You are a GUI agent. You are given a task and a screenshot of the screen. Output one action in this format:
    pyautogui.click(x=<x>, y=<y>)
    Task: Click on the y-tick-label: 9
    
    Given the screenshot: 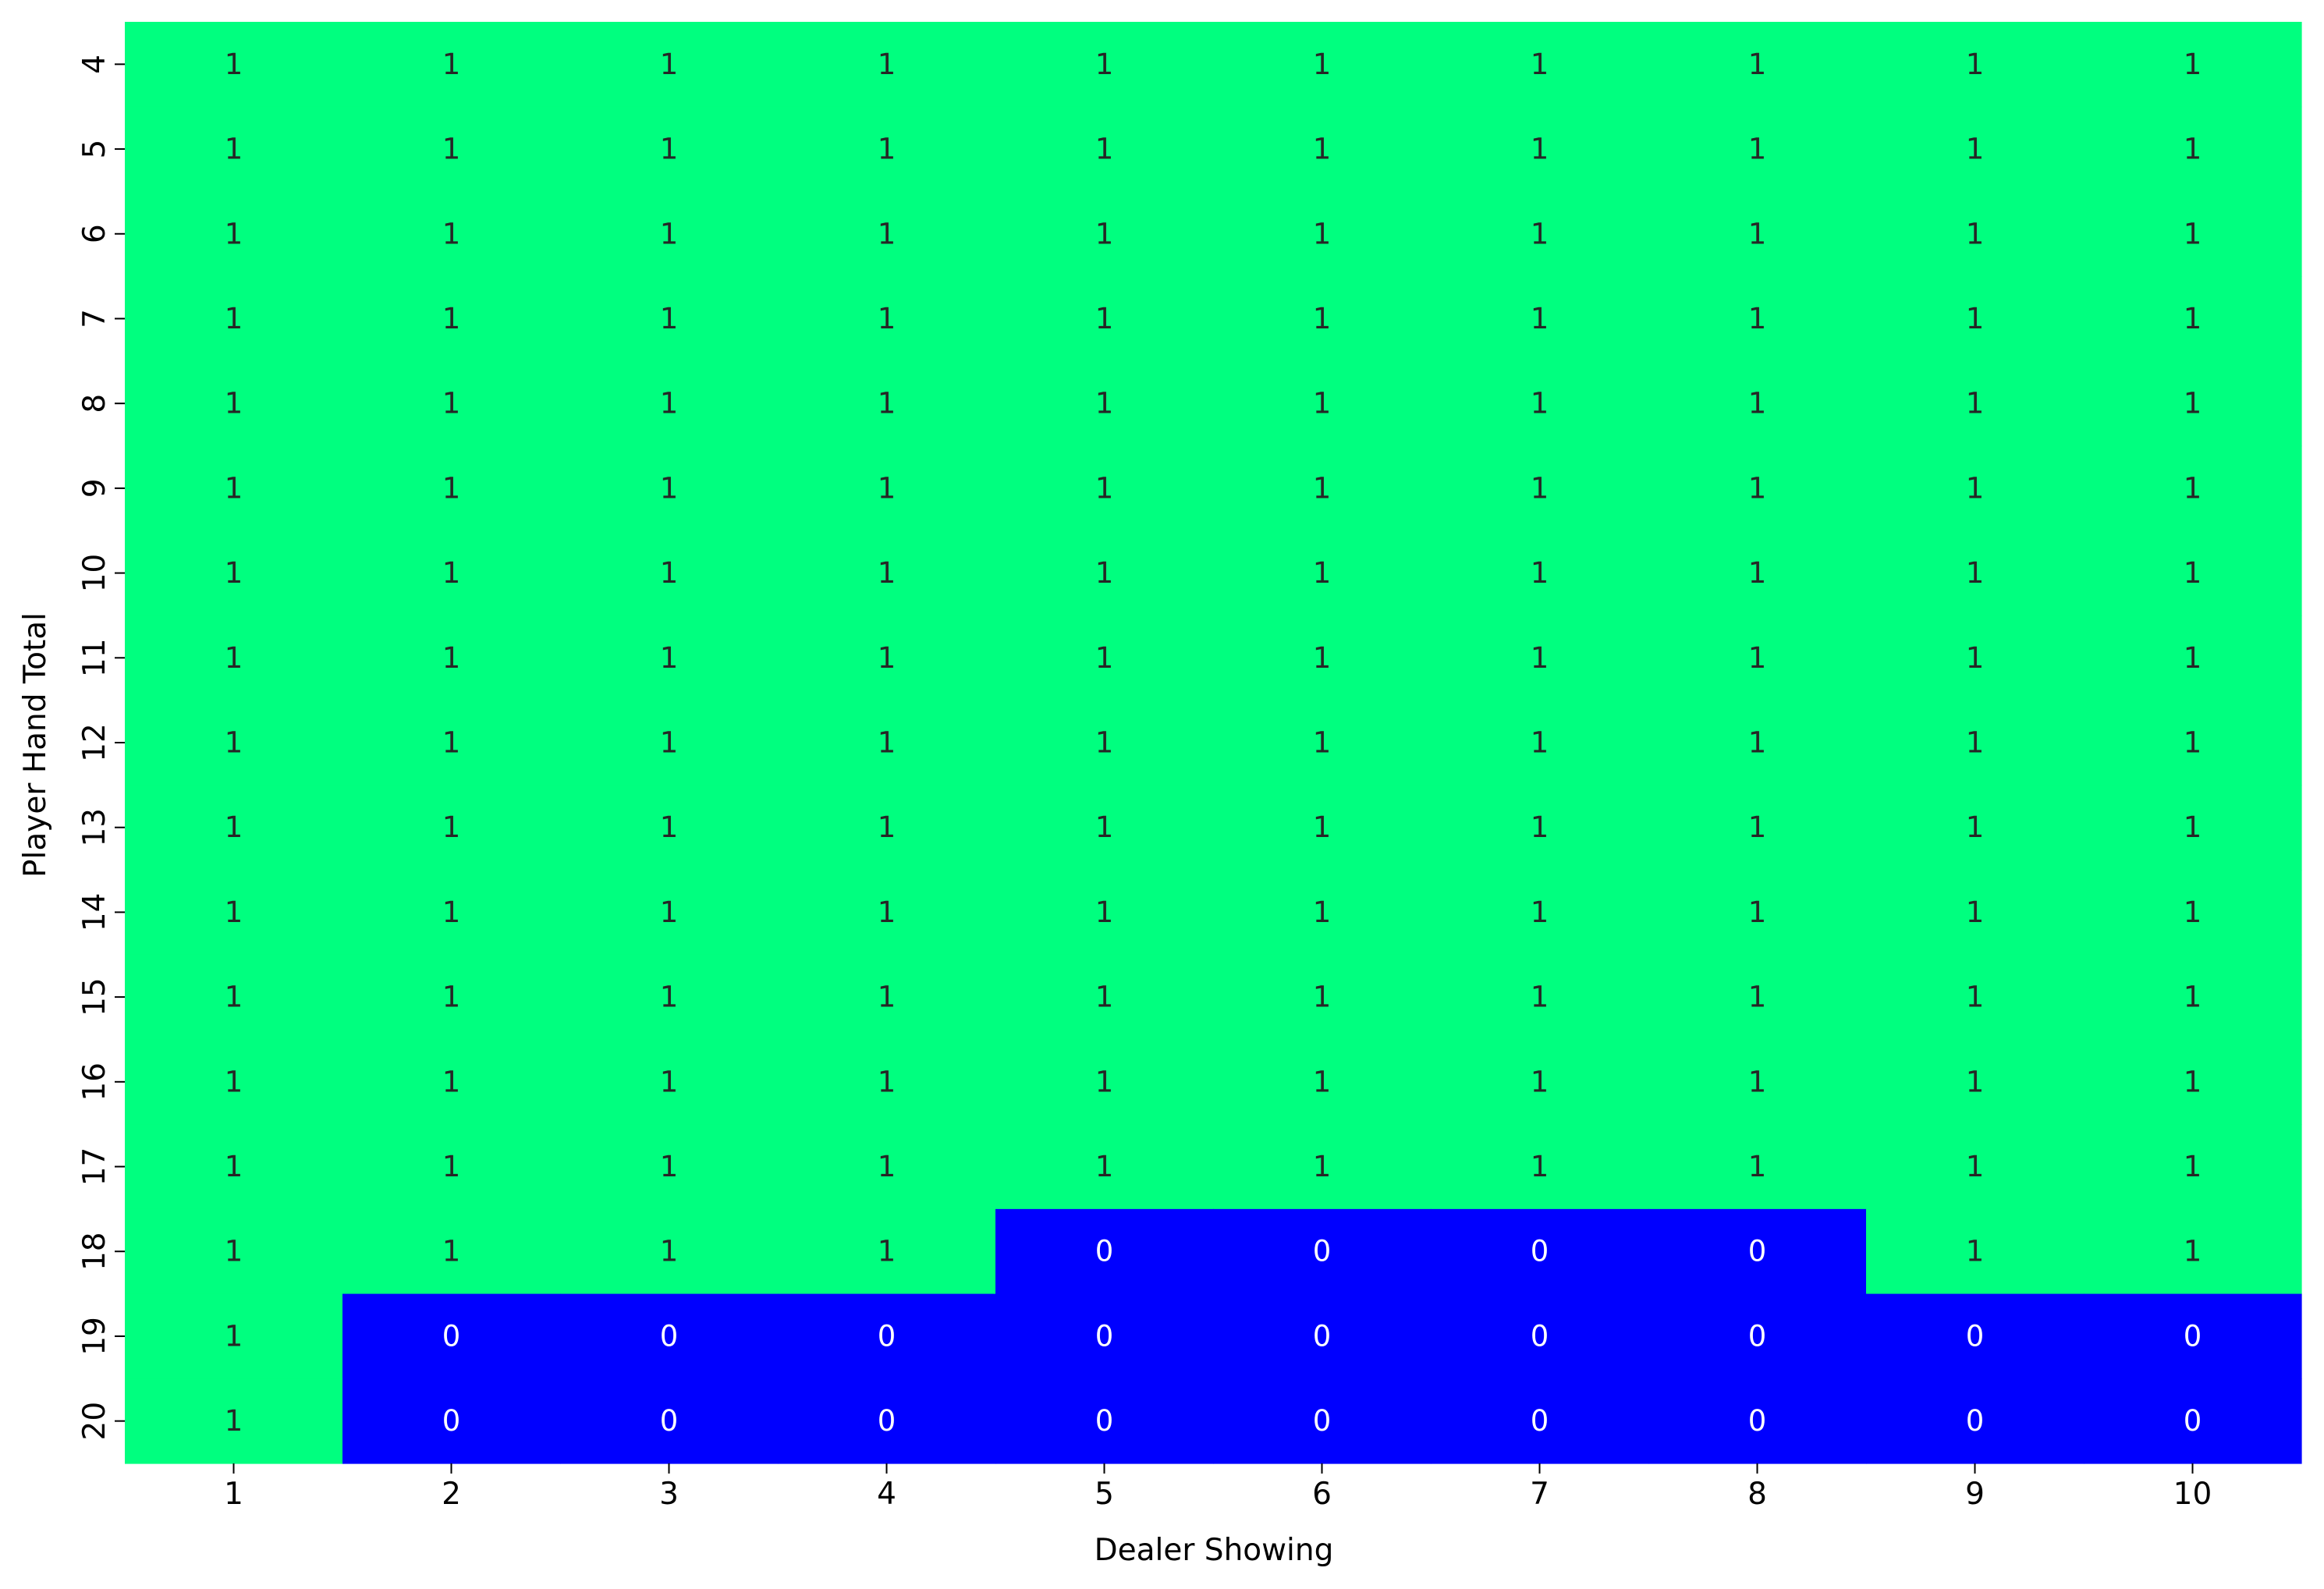 What is the action you would take?
    pyautogui.click(x=94, y=488)
    